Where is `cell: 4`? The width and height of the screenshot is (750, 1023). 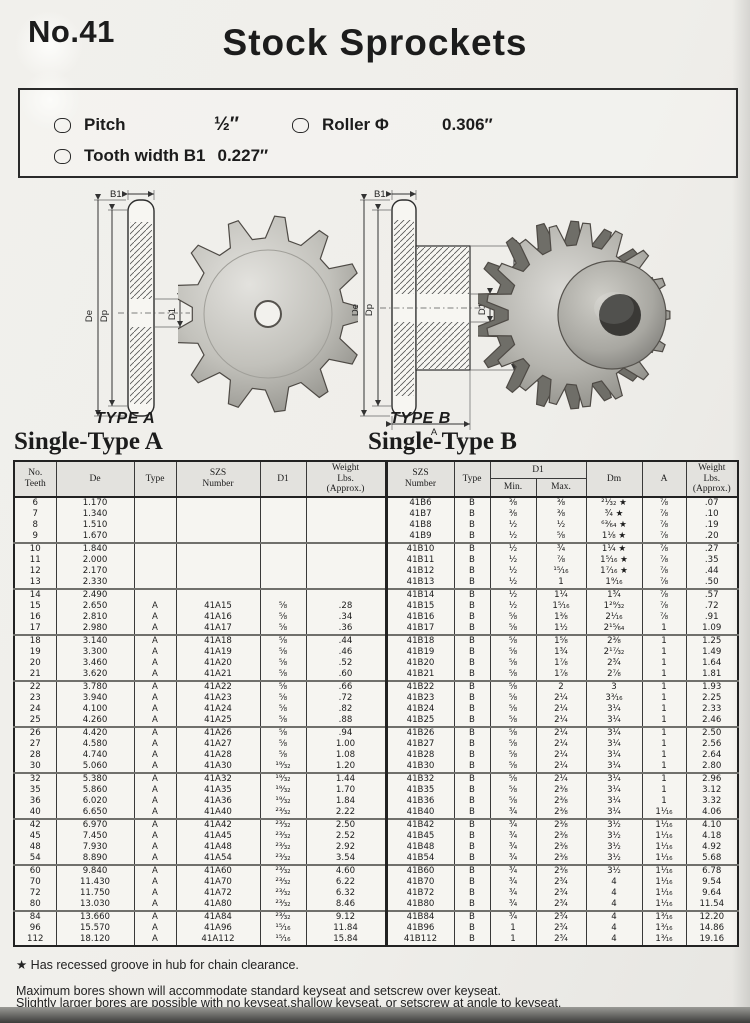
cell: 4 is located at coordinates (614, 893).